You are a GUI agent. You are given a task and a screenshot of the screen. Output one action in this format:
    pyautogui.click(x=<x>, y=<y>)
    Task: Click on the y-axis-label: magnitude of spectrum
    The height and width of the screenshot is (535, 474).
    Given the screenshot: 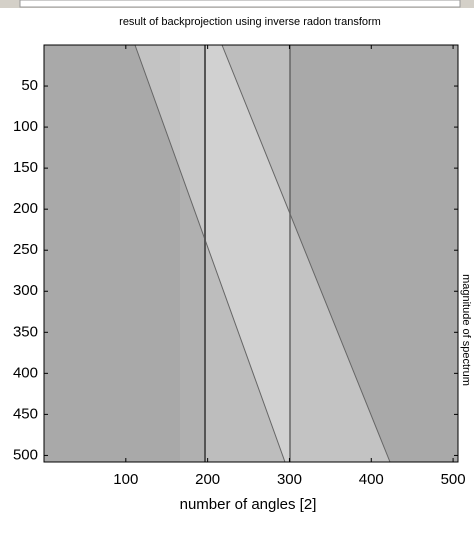 What is the action you would take?
    pyautogui.click(x=466, y=330)
    